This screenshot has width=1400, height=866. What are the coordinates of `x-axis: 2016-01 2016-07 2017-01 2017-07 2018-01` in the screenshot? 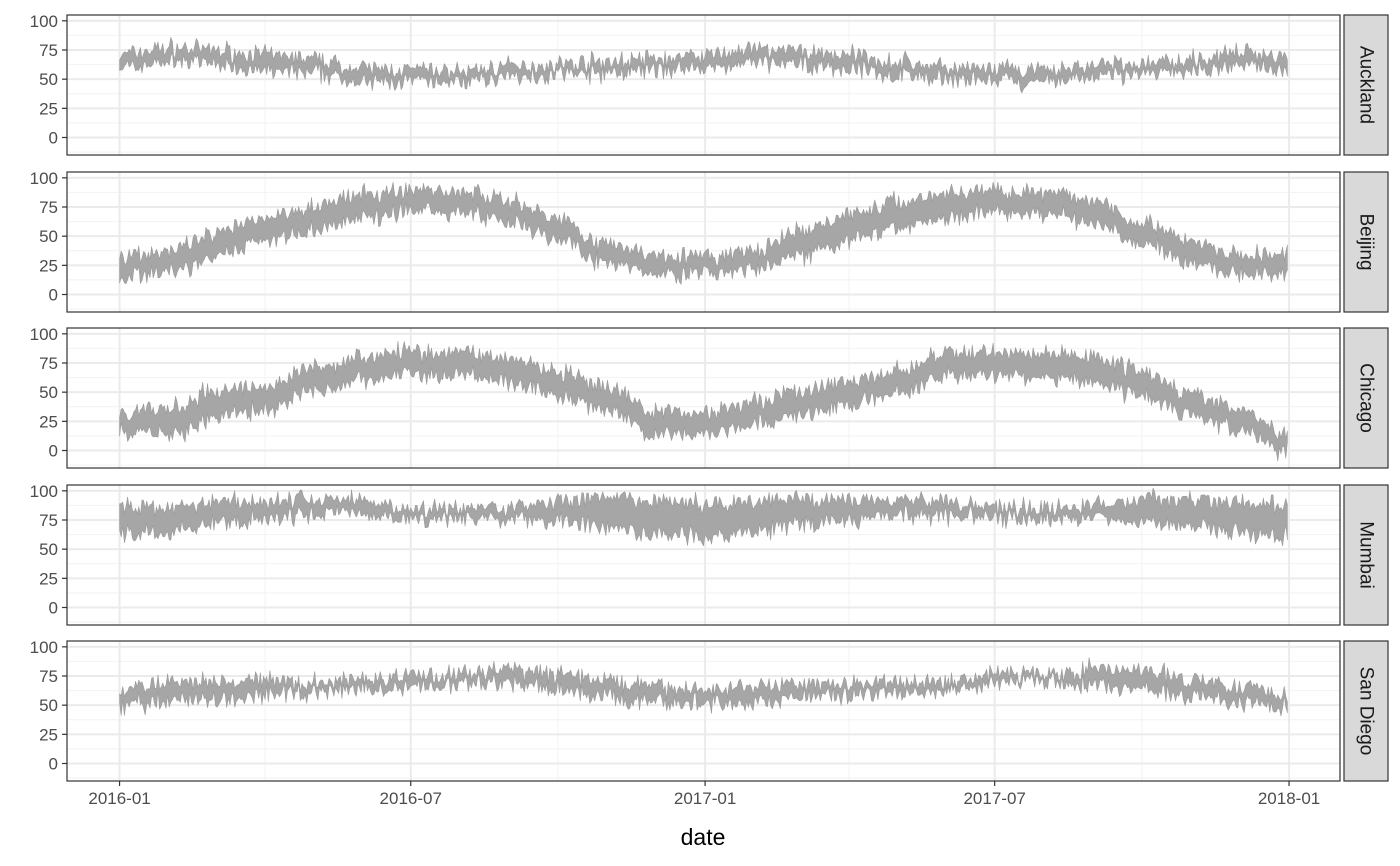 It's located at (704, 794).